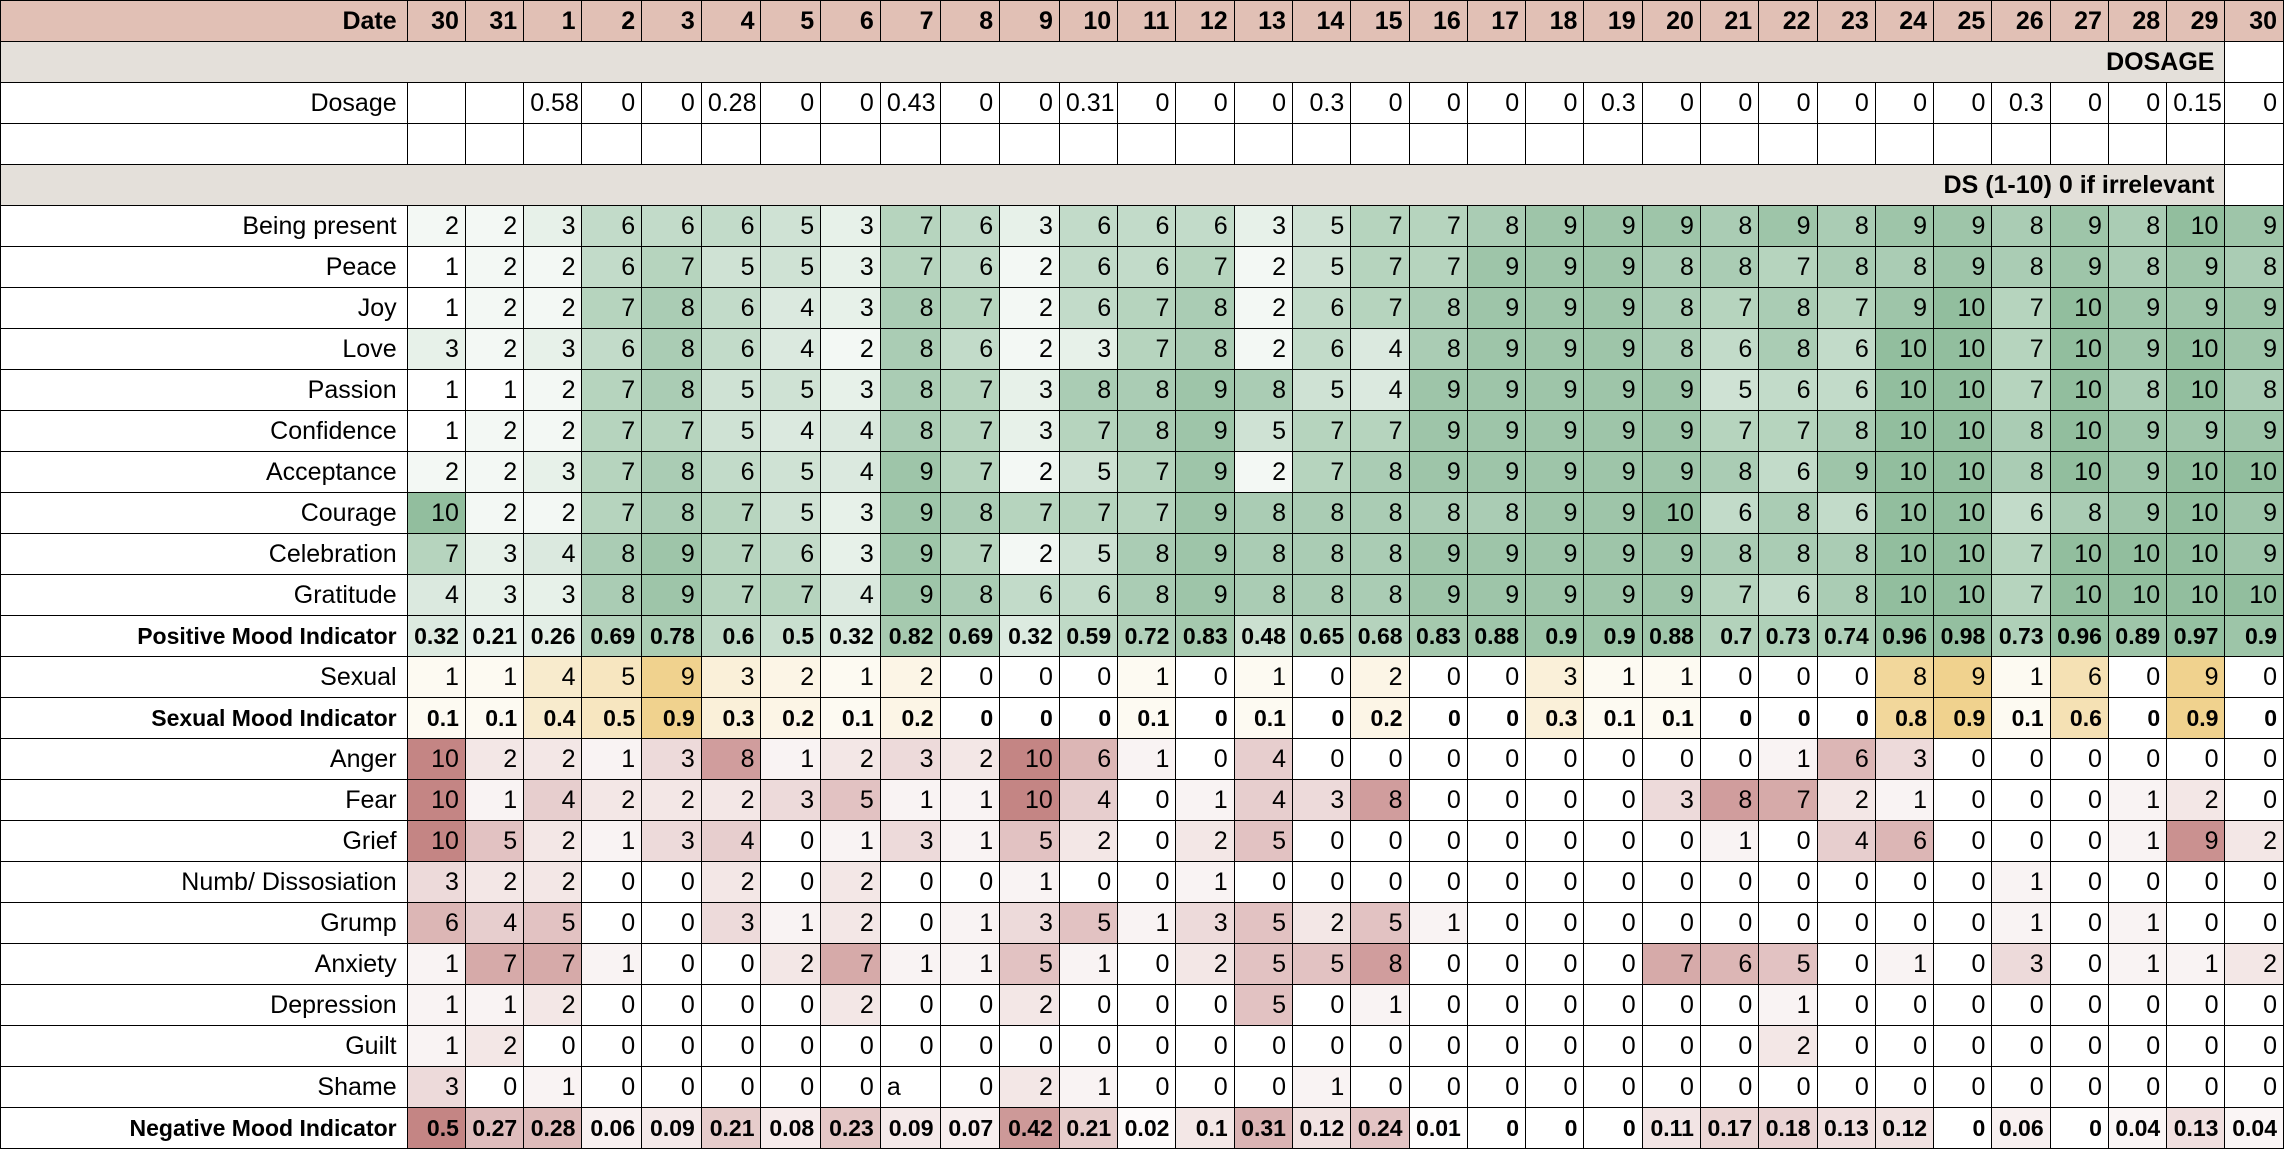  I want to click on row-label-fear: Fear, so click(204, 800).